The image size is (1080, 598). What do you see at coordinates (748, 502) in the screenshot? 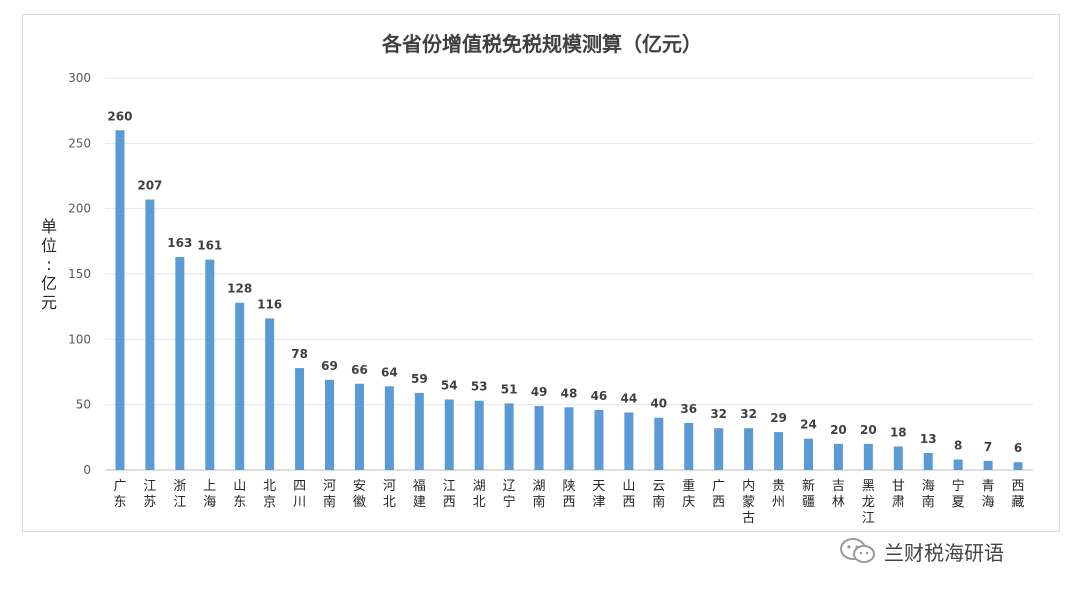
I see `x-tick-label: 内蒙古` at bounding box center [748, 502].